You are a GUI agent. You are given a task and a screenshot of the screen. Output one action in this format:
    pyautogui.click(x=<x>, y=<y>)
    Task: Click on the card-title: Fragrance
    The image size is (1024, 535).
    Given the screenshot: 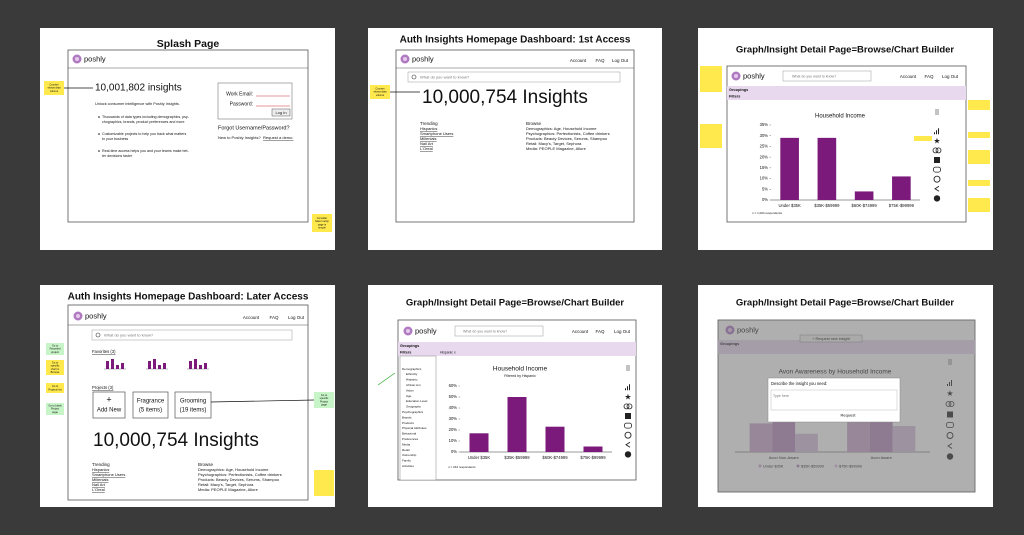 What is the action you would take?
    pyautogui.click(x=151, y=402)
    